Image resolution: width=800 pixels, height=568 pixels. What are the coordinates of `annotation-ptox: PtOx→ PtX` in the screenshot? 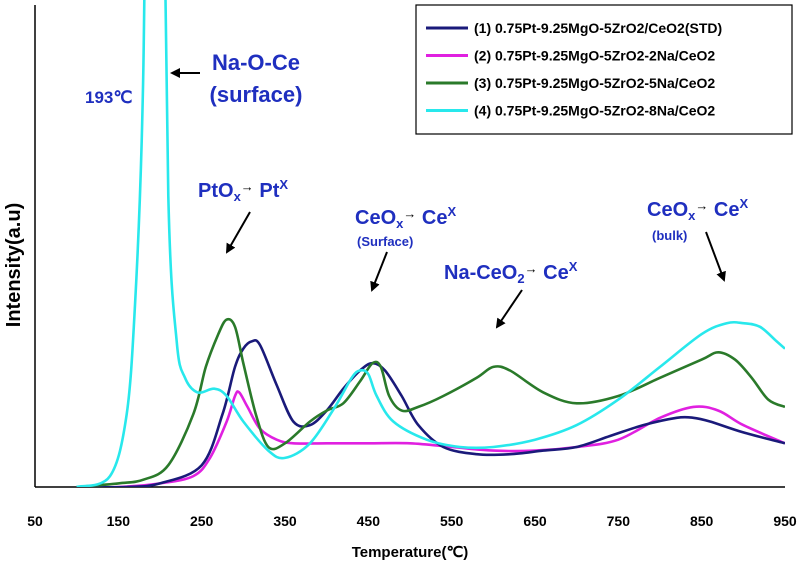 It's located at (243, 190).